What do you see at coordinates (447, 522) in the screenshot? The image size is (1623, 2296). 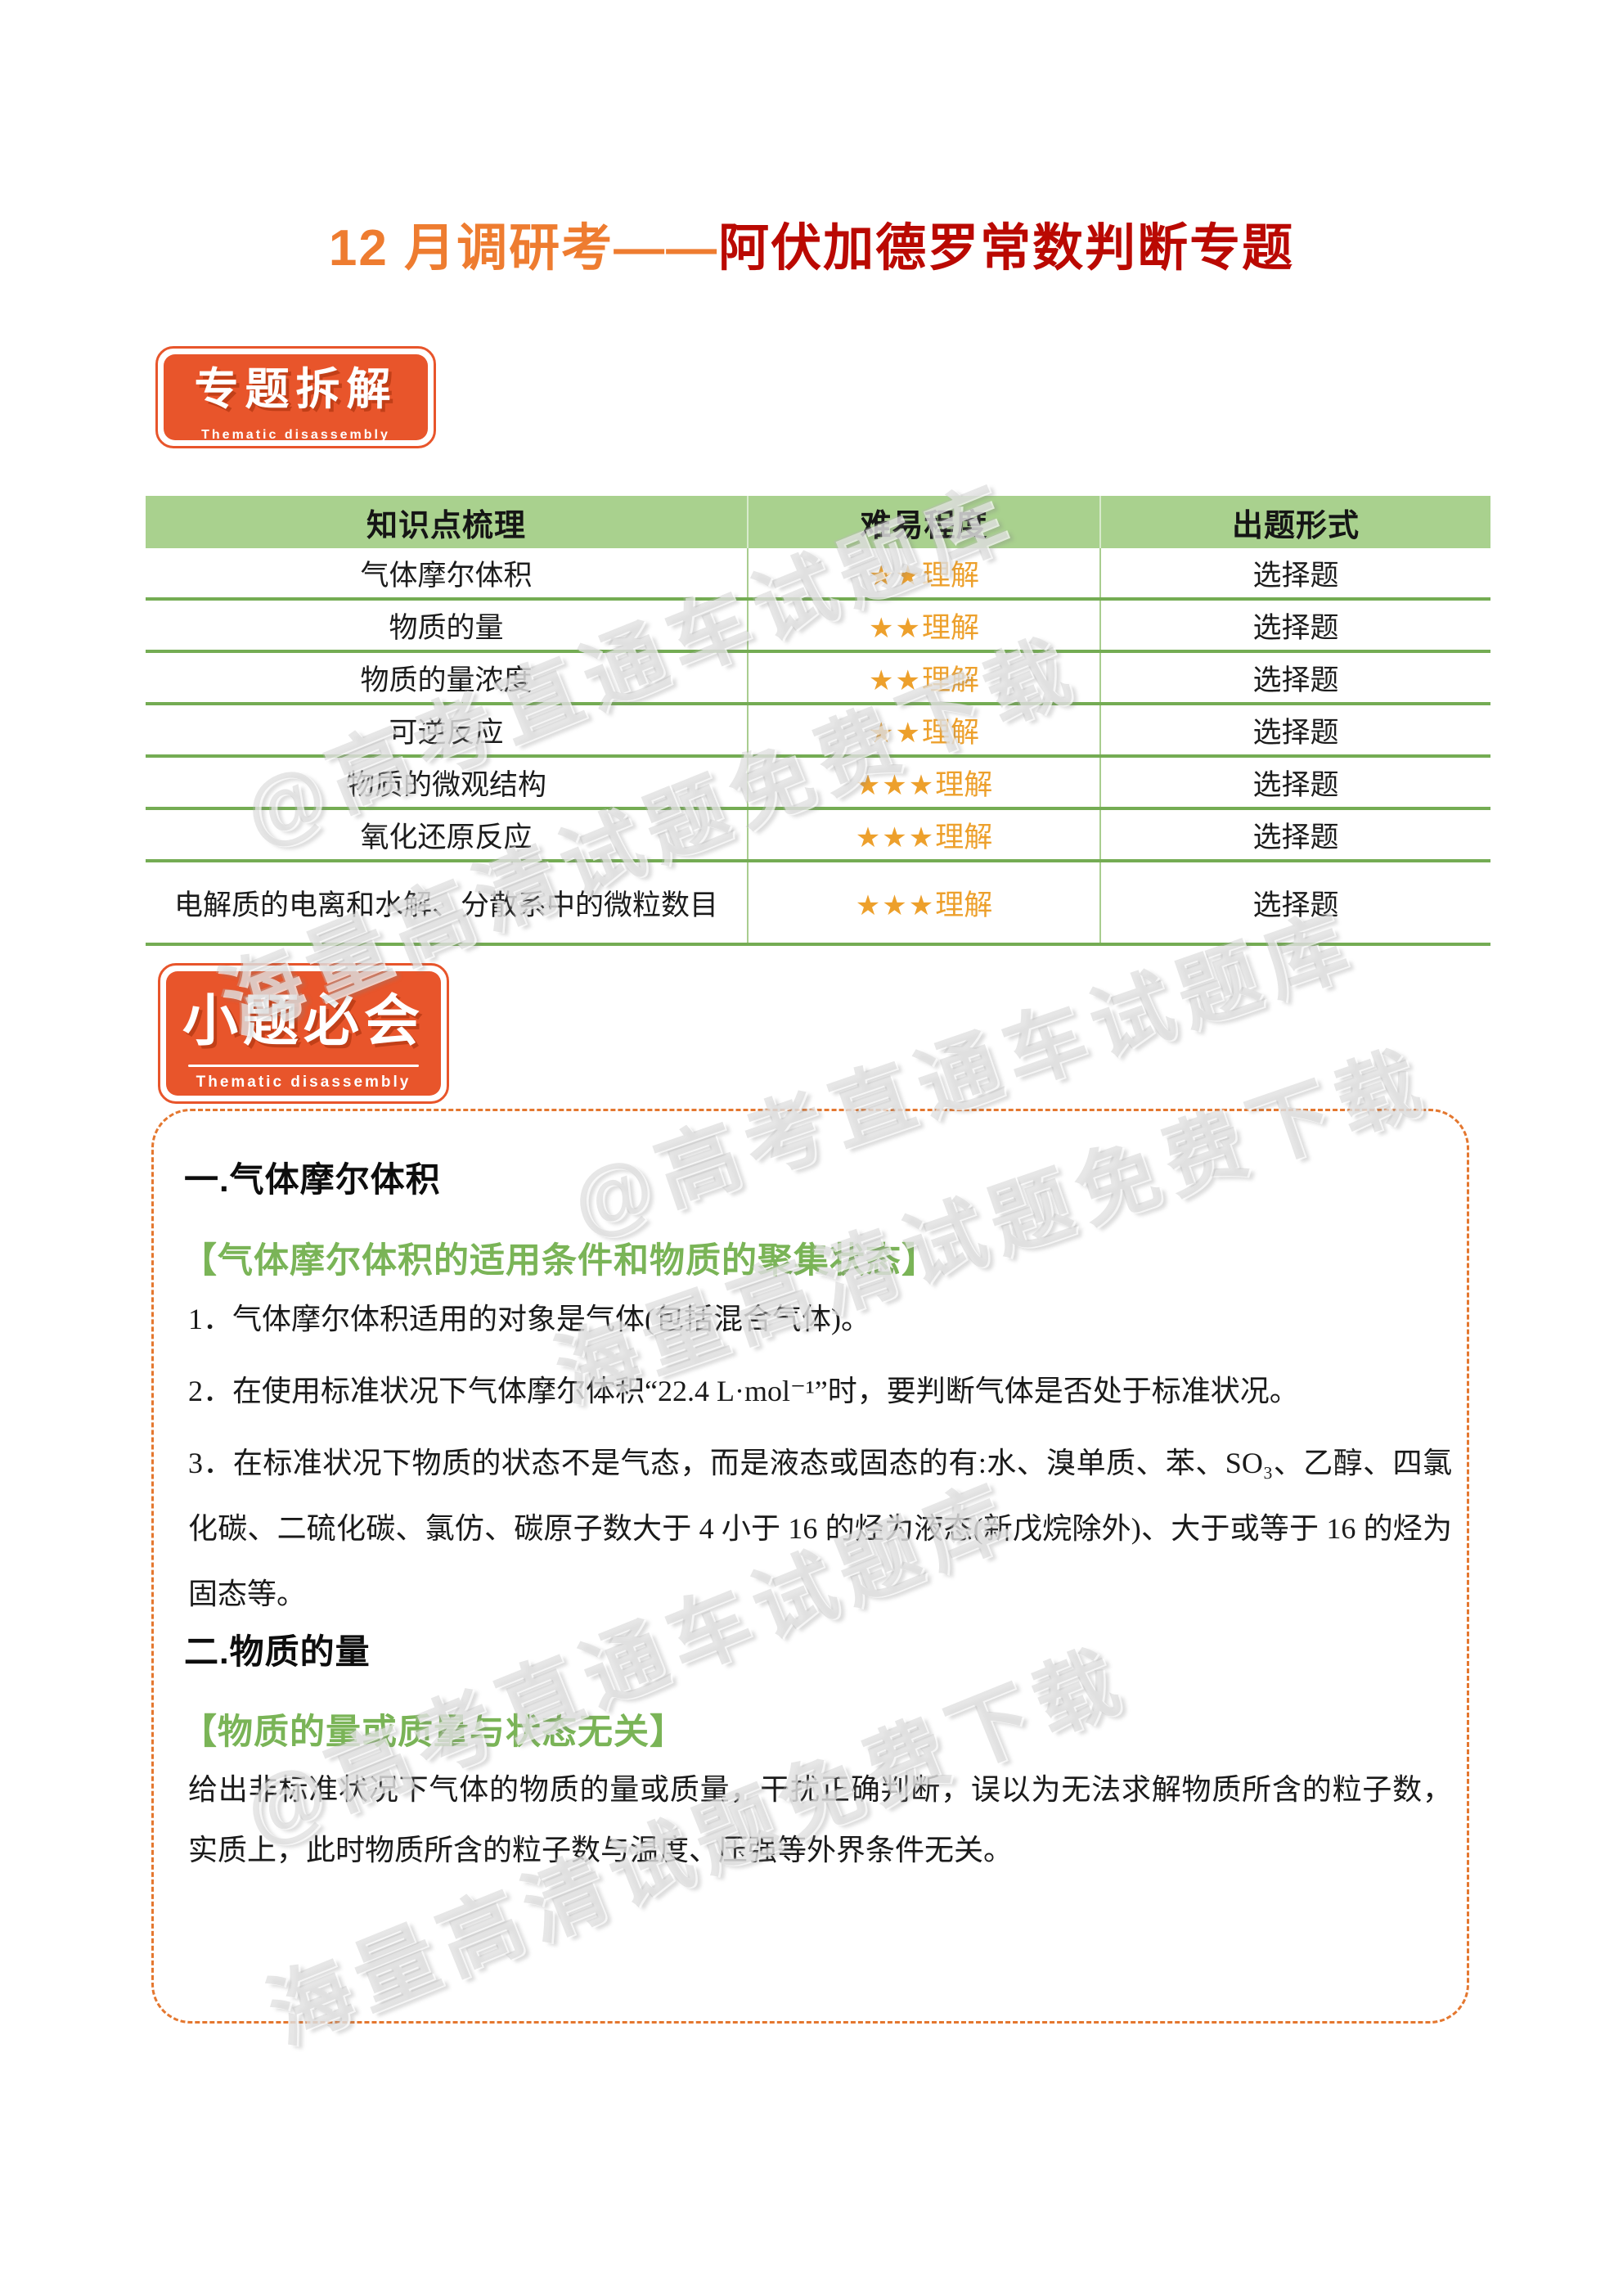 I see `header-knowledge-points: 知识点梳理` at bounding box center [447, 522].